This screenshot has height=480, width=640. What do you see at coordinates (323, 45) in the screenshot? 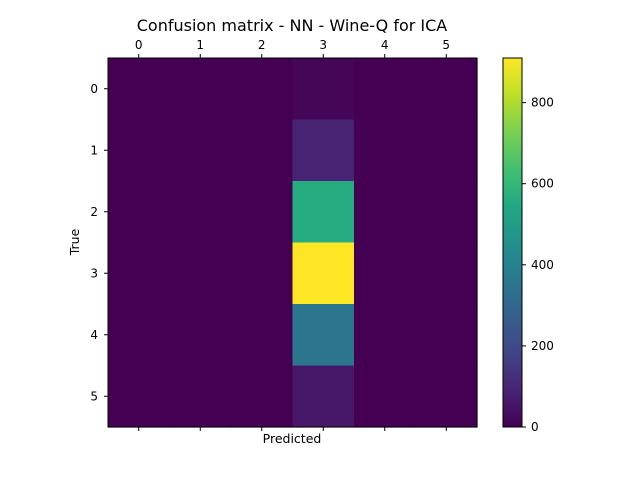
I see `x-tick-label-3: 3` at bounding box center [323, 45].